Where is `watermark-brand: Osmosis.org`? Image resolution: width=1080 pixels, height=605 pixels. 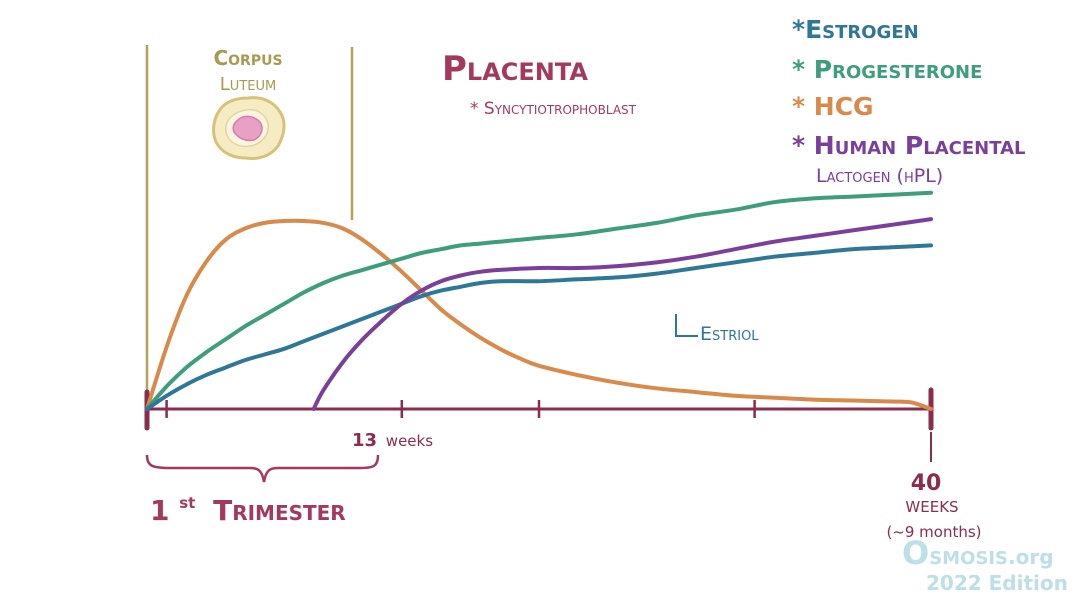
watermark-brand: Osmosis.org is located at coordinates (978, 553).